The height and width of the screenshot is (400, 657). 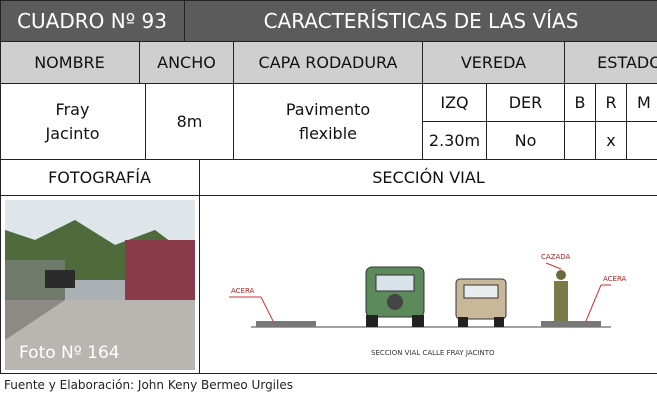 What do you see at coordinates (328, 63) in the screenshot?
I see `column-header: CAPA RODADURA` at bounding box center [328, 63].